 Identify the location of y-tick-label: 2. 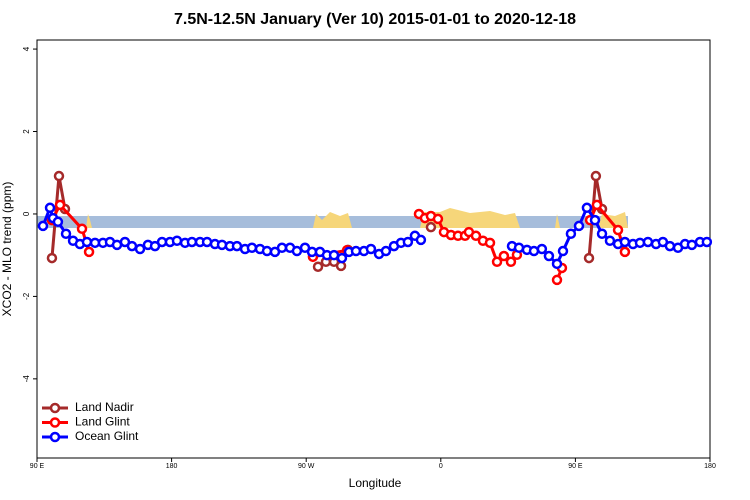
(26, 131).